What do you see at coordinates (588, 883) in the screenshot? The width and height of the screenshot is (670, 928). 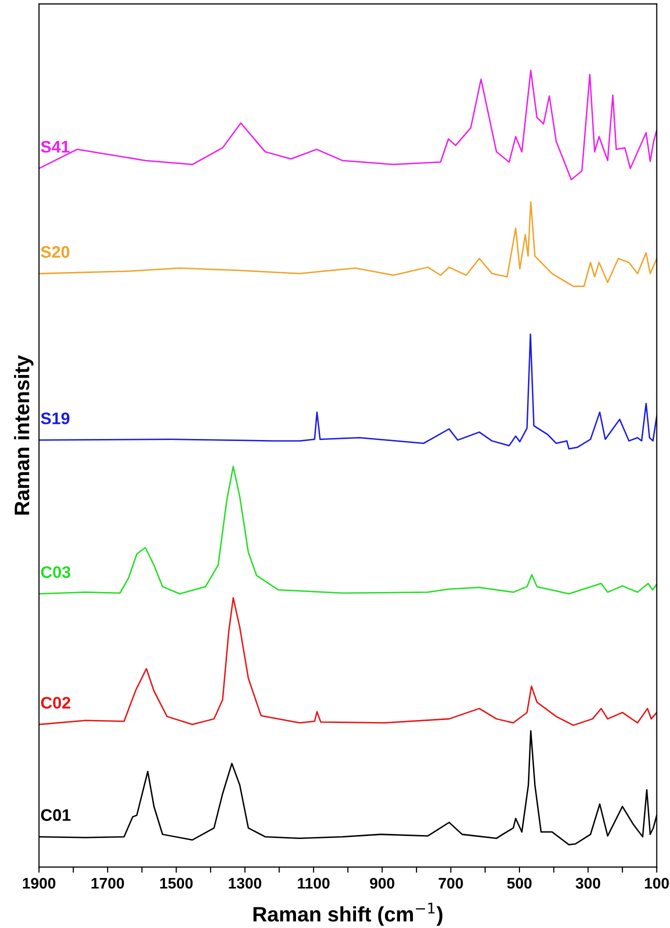 I see `x-tick-label: 300` at bounding box center [588, 883].